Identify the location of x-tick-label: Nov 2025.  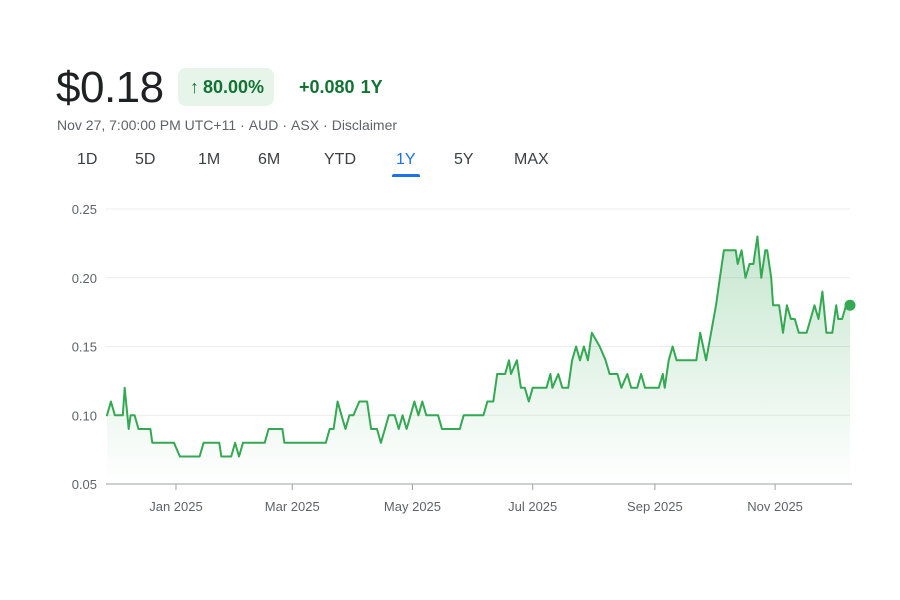
(775, 506).